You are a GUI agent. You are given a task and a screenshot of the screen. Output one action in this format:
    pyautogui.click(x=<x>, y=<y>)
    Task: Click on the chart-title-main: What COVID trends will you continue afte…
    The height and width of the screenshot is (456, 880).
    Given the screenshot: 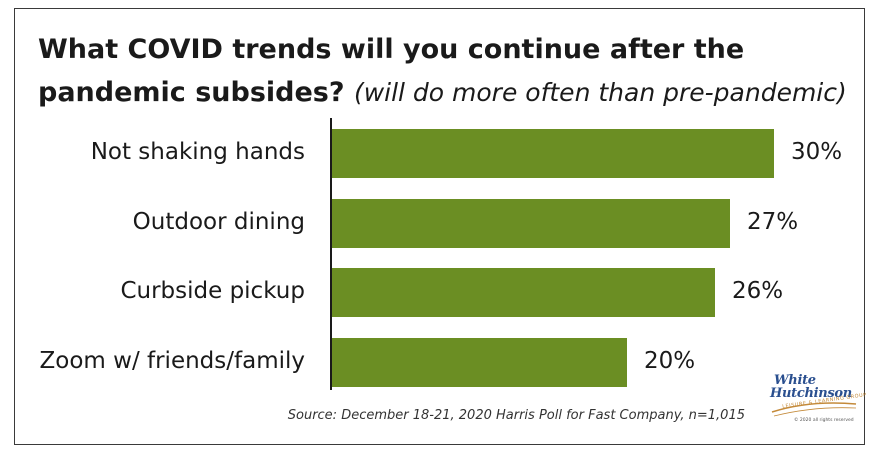 What is the action you would take?
    pyautogui.click(x=391, y=71)
    